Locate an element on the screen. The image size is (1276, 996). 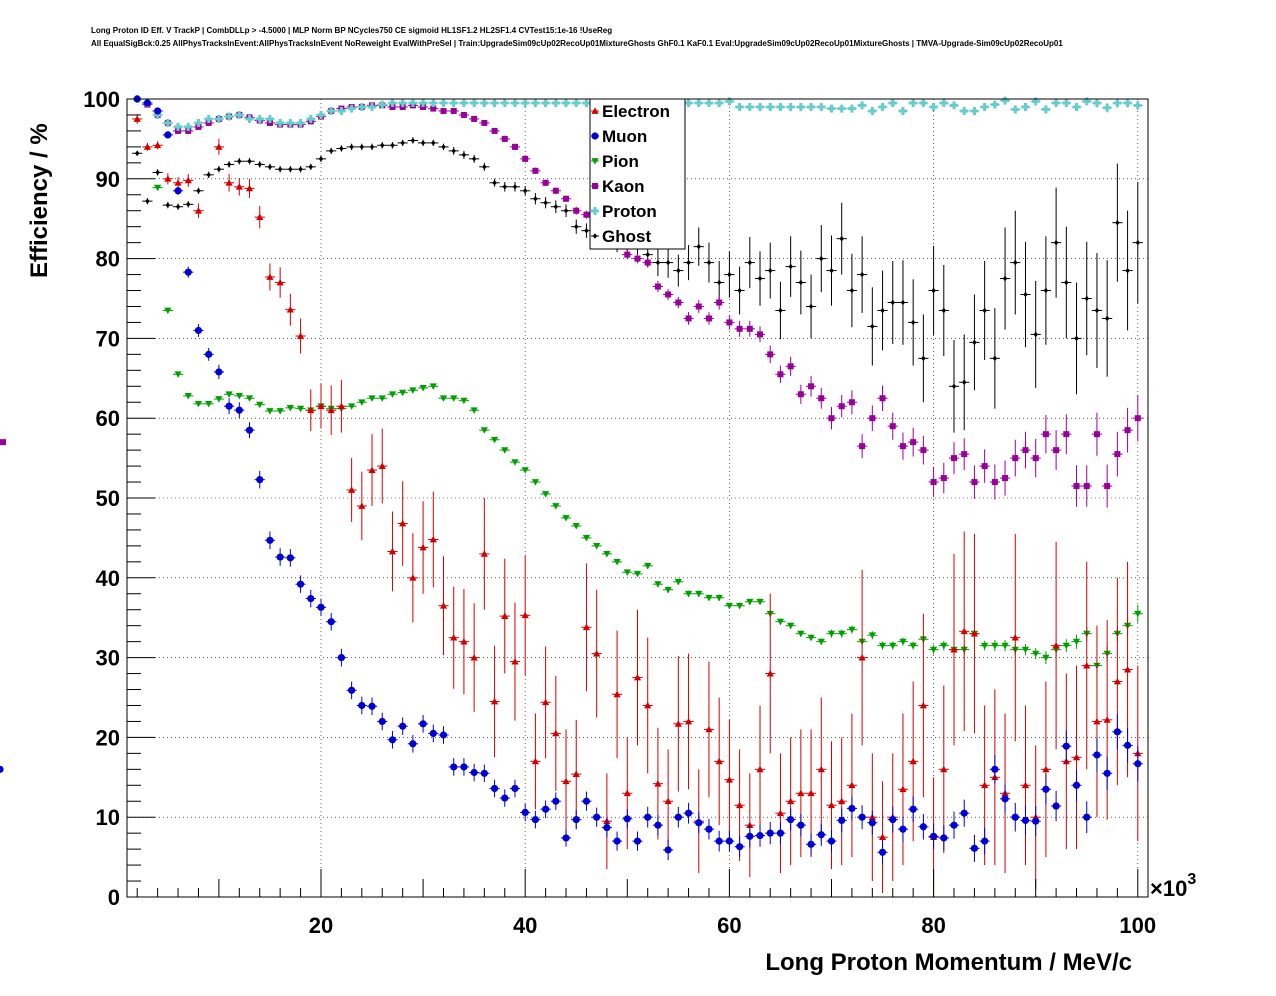
legend-marker-muon is located at coordinates (595, 136).